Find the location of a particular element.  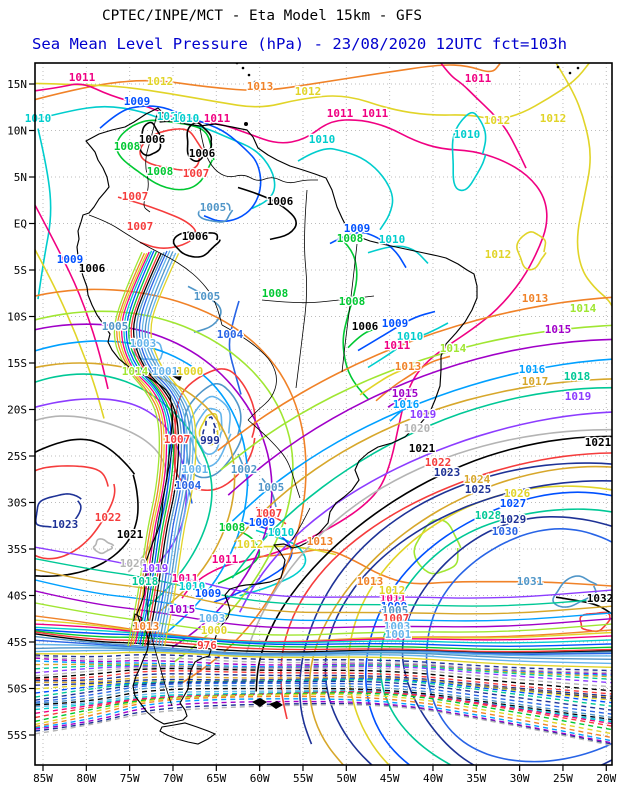

isobar-label: 1019 is located at coordinates (423, 414).